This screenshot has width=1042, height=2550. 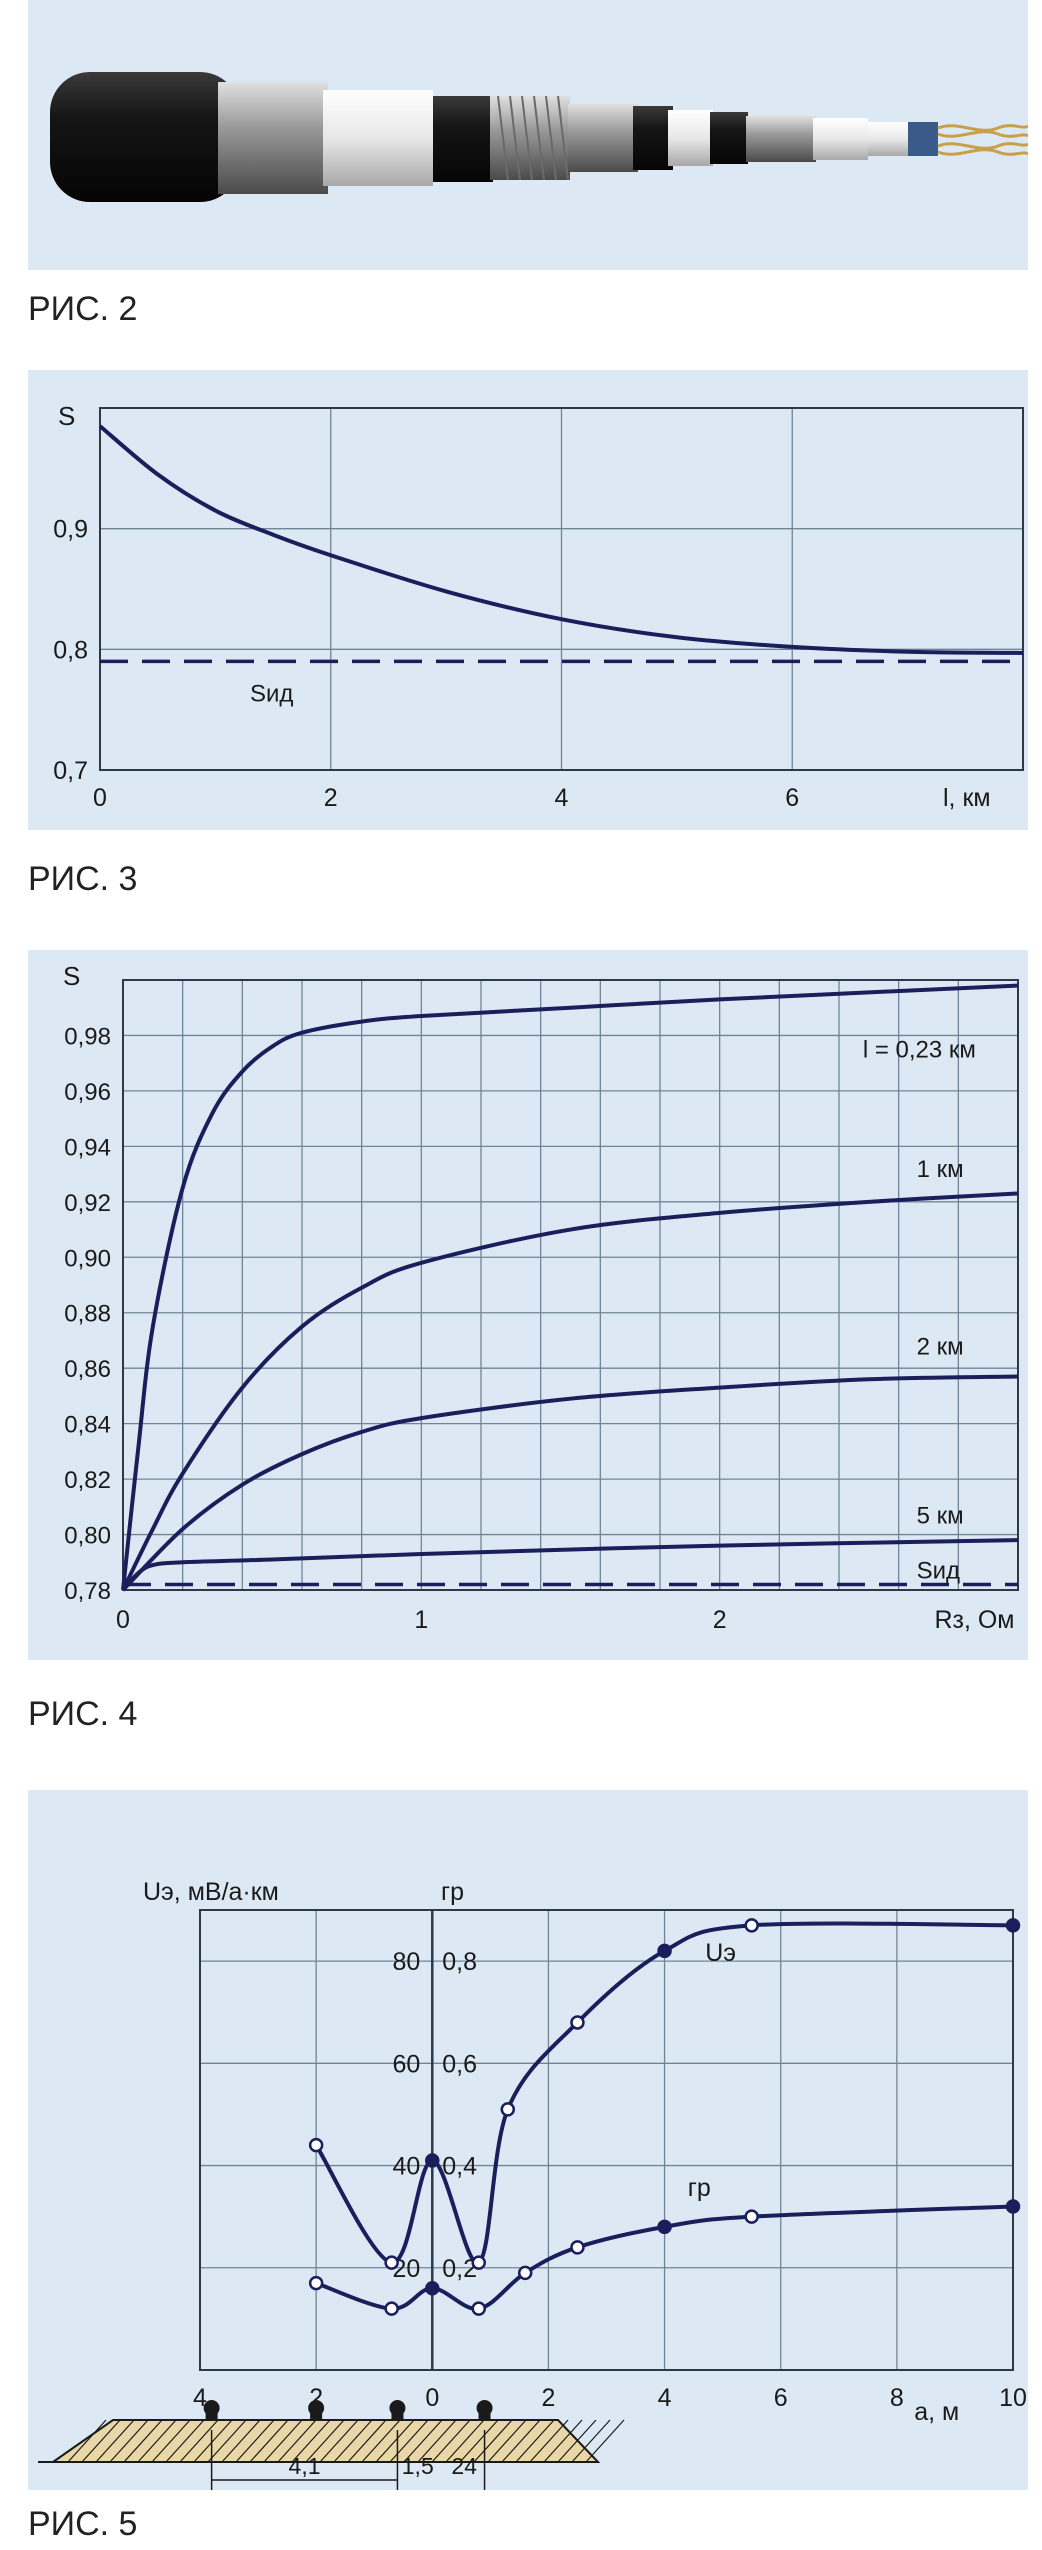 What do you see at coordinates (406, 2064) in the screenshot?
I see `y-tick-label: 60` at bounding box center [406, 2064].